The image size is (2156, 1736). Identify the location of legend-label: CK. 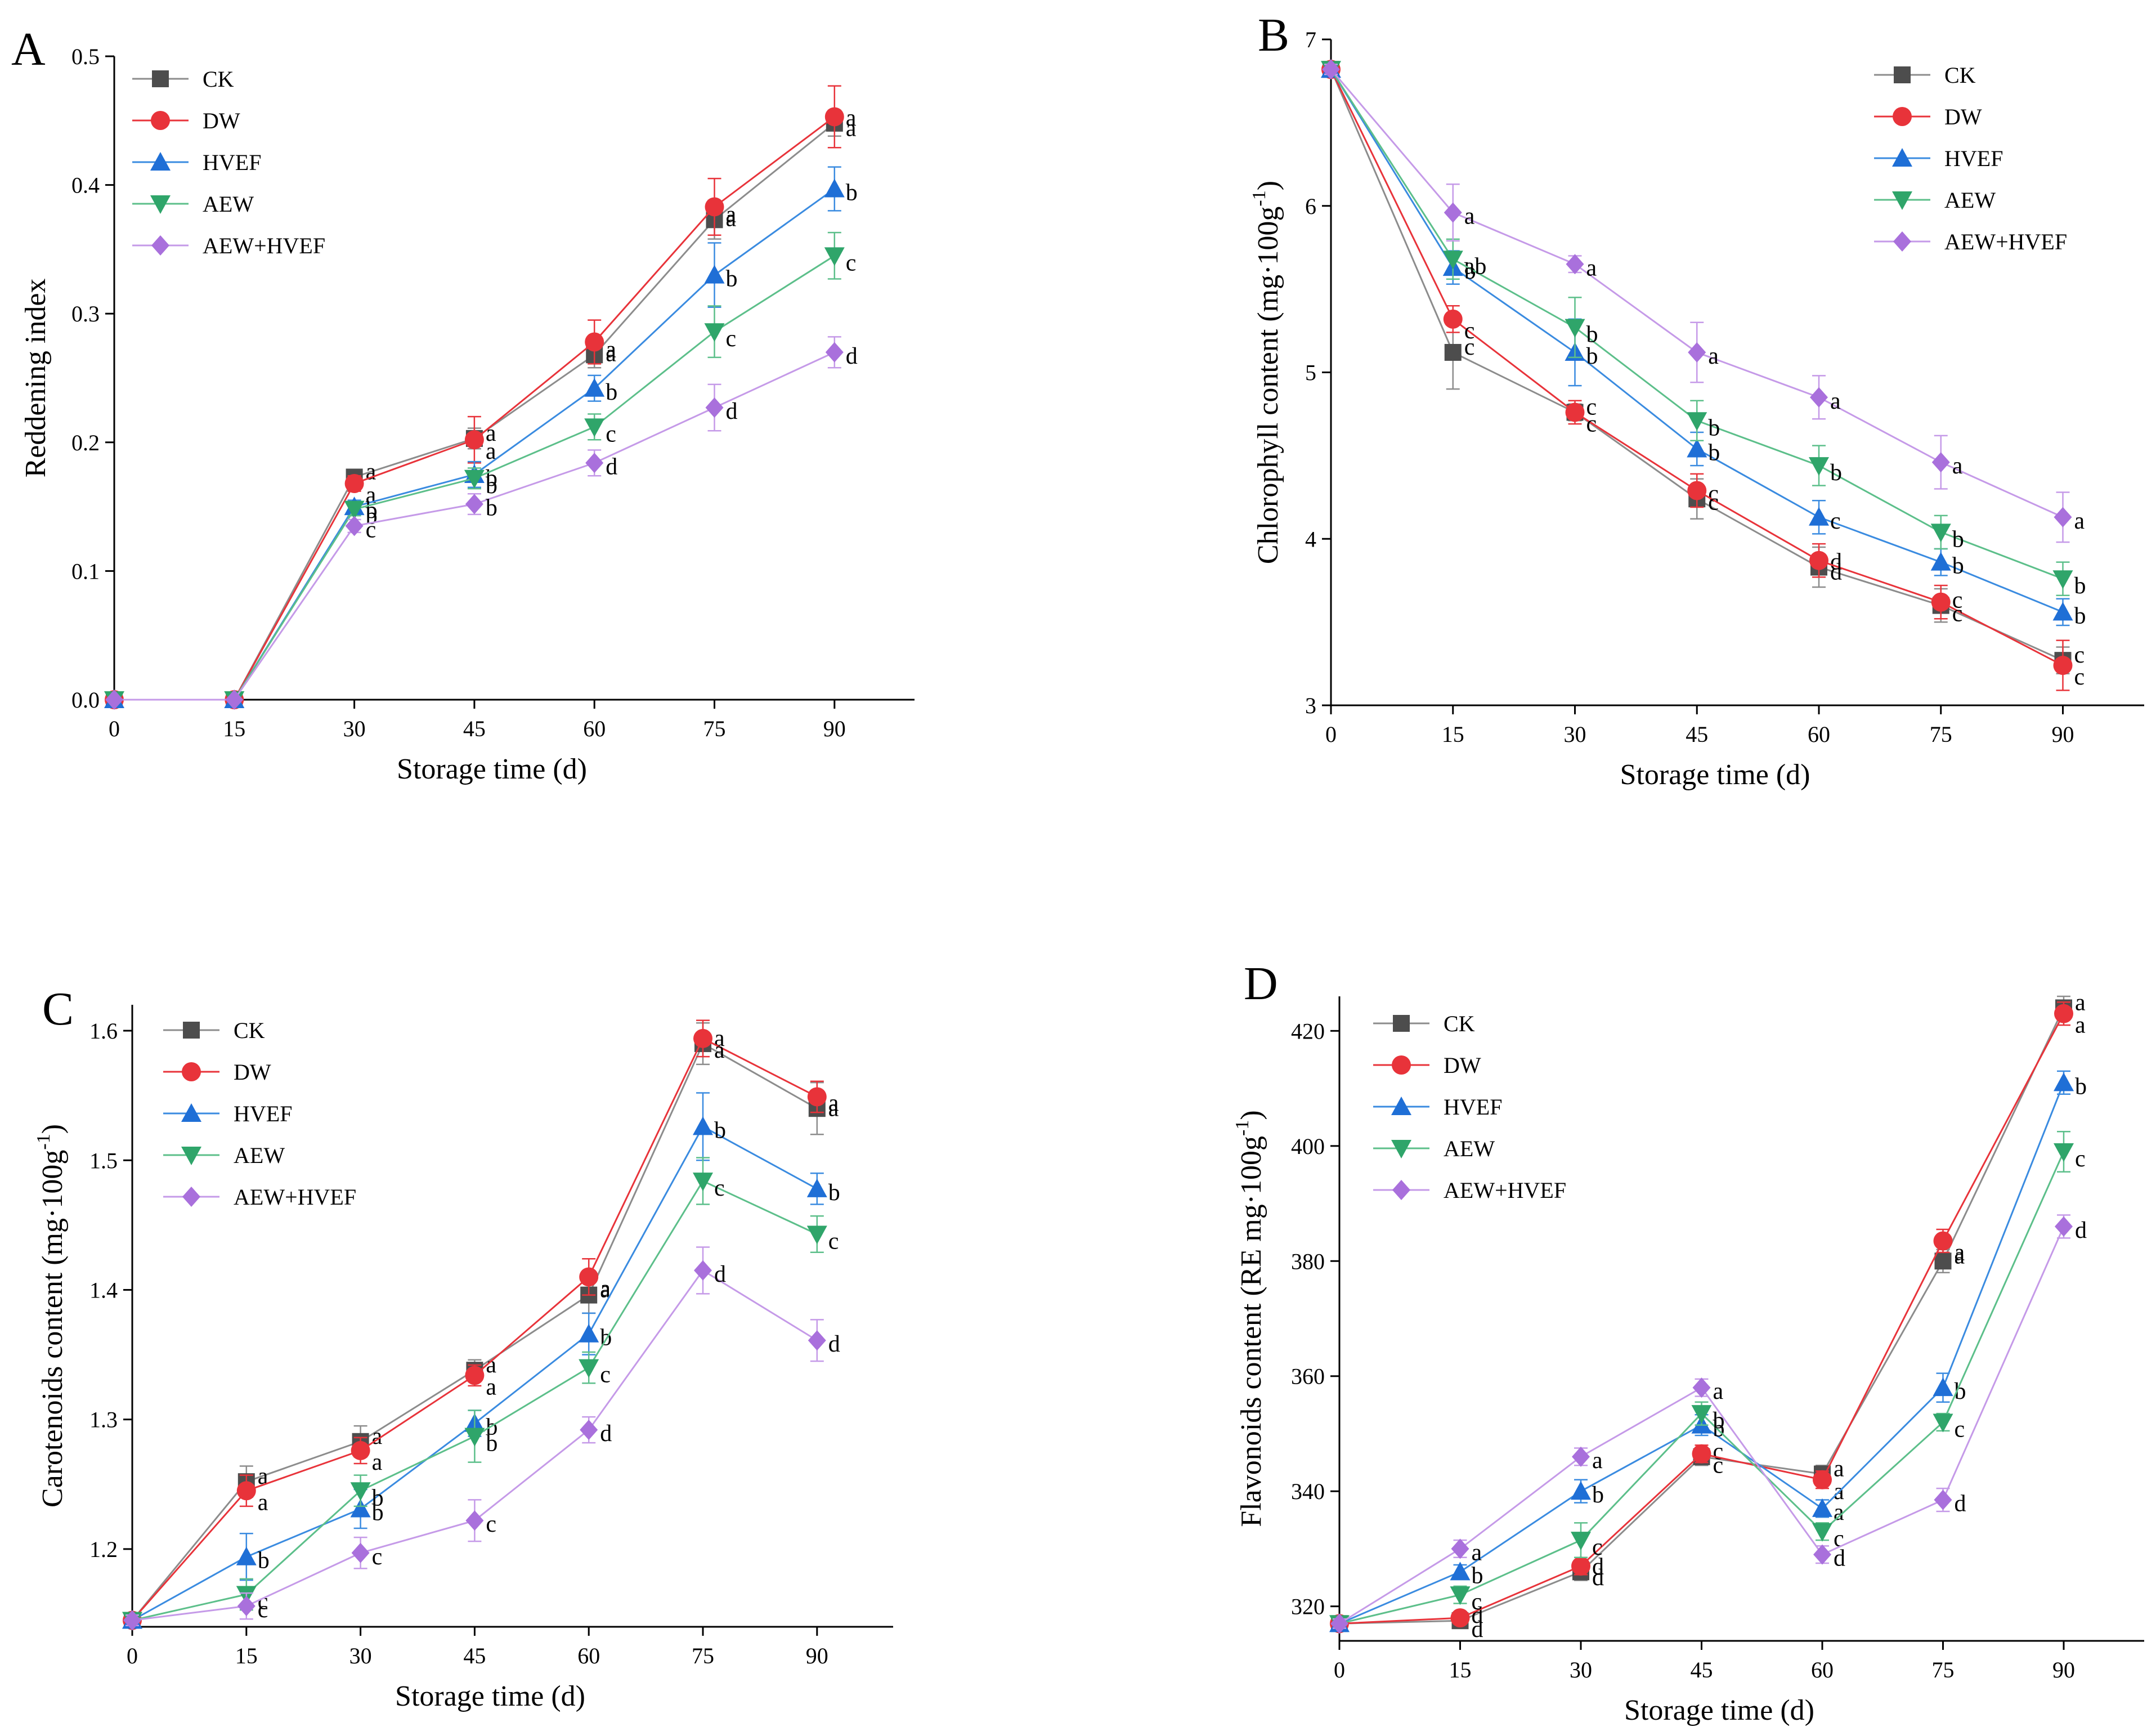
(1960, 75).